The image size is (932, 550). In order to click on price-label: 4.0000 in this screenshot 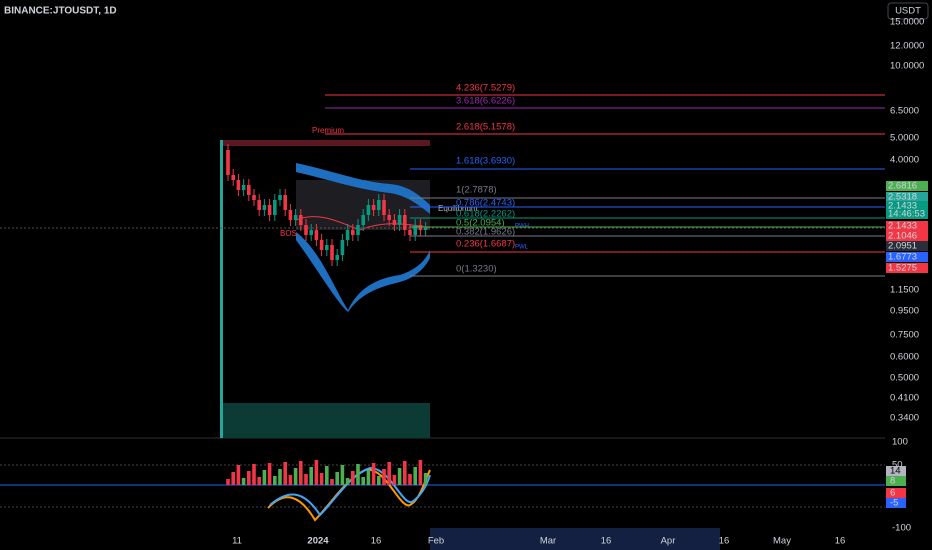, I will do `click(904, 160)`.